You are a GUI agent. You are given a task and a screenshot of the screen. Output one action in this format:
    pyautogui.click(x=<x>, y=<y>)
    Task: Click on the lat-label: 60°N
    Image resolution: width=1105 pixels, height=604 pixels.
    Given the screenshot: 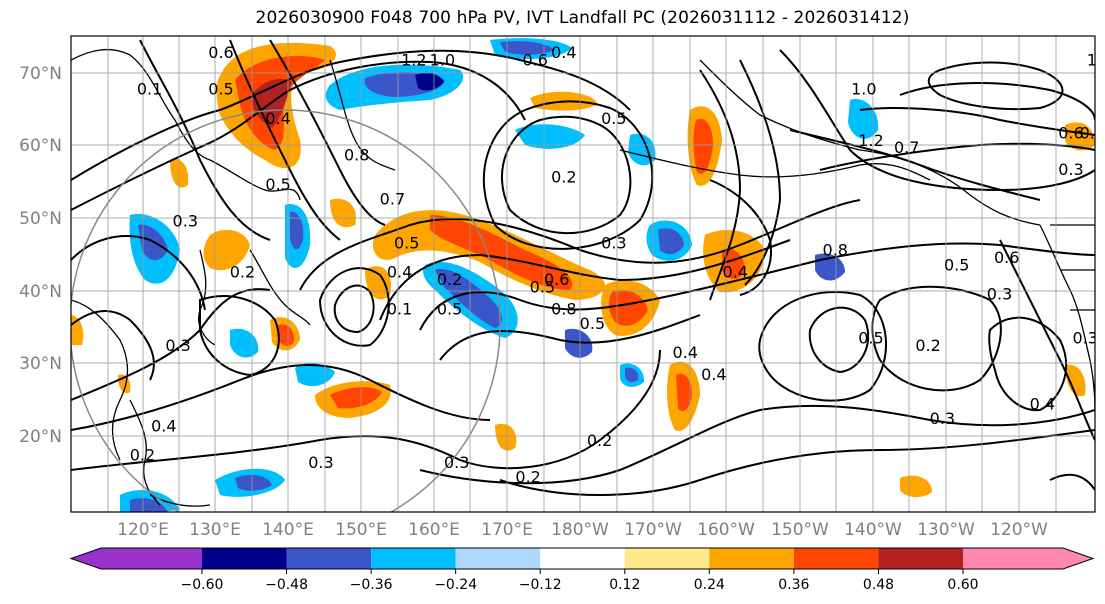 What is the action you would take?
    pyautogui.click(x=40, y=146)
    